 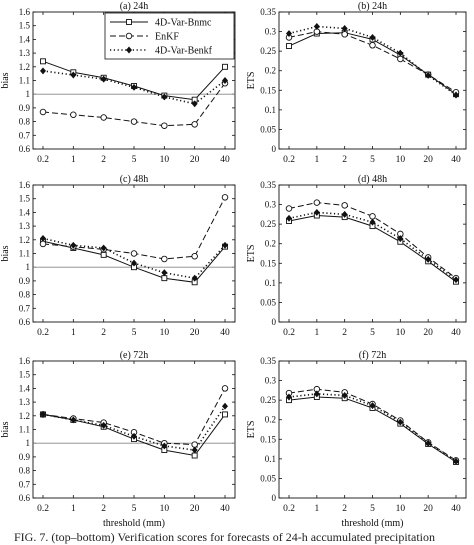 What do you see at coordinates (25, 26) in the screenshot?
I see `y-tick-label: 1.5` at bounding box center [25, 26].